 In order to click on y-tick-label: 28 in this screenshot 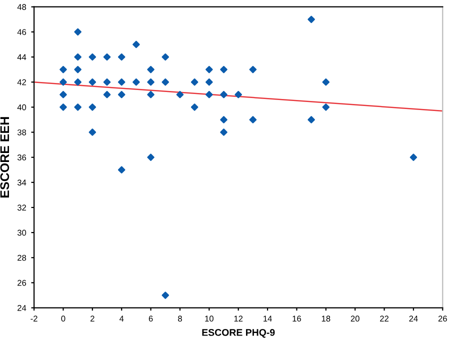, I will do `click(22, 257)`.